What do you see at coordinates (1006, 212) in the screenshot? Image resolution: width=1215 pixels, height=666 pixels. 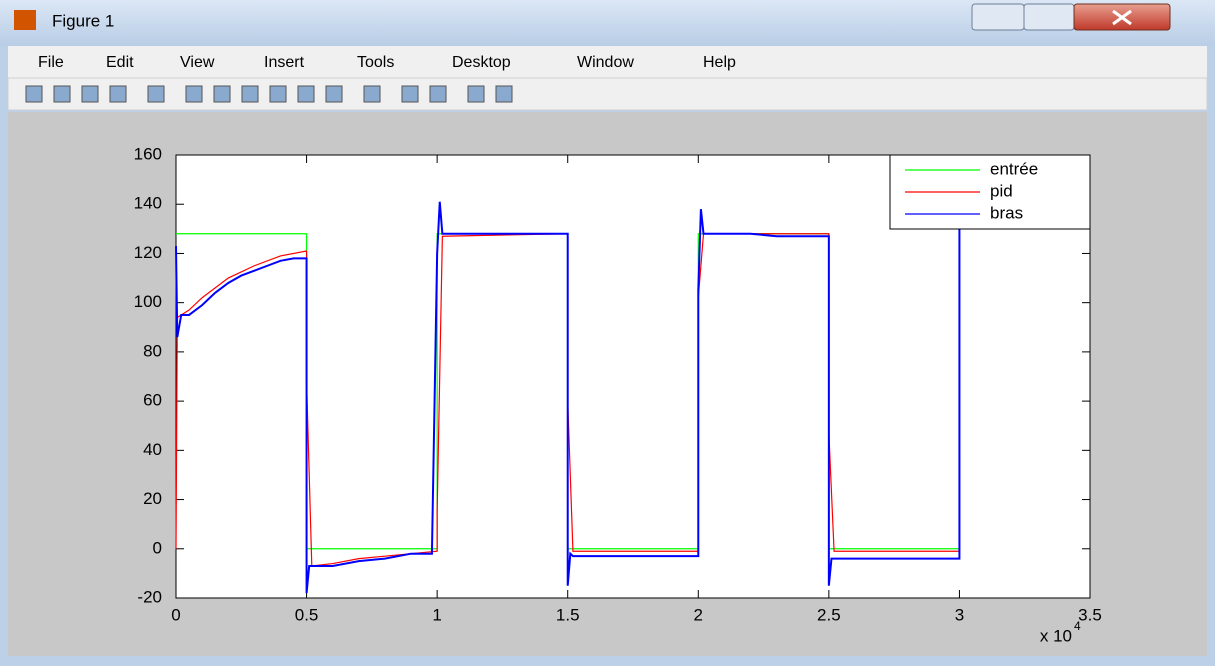 I see `legend-label: bras` at bounding box center [1006, 212].